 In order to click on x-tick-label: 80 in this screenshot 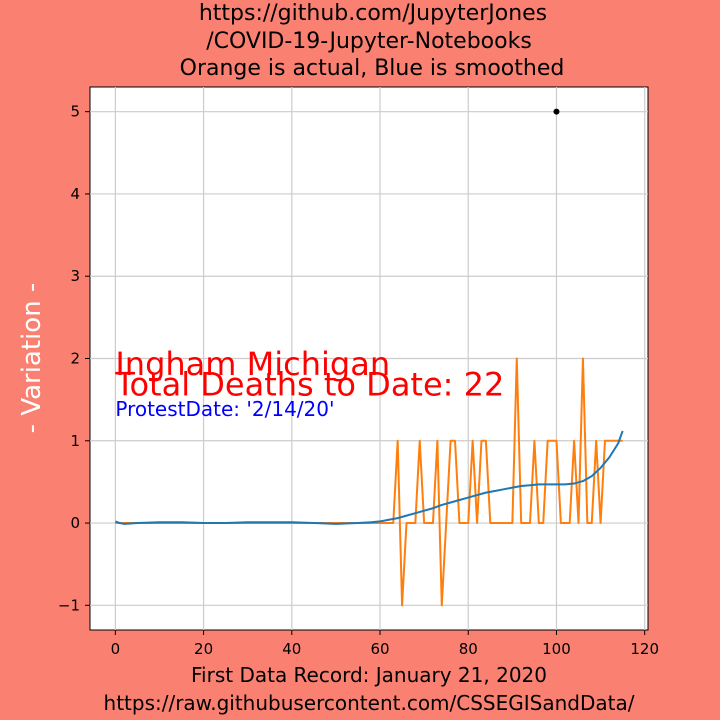, I will do `click(468, 649)`.